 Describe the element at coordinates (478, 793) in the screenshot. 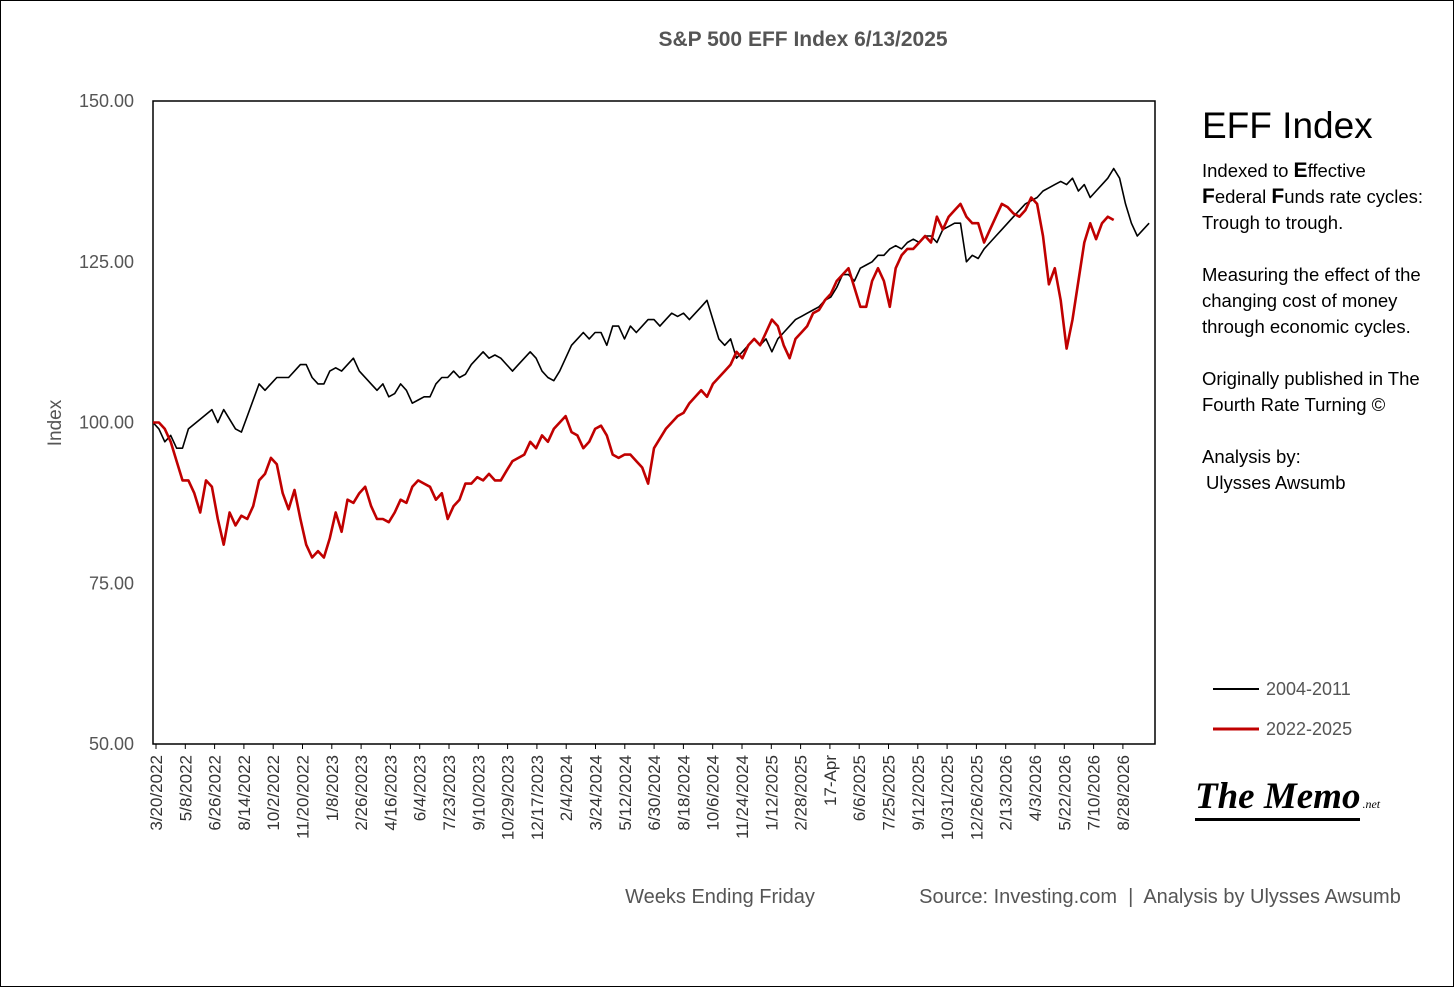

I see `x-tick-label: 9/10/2023` at that location.